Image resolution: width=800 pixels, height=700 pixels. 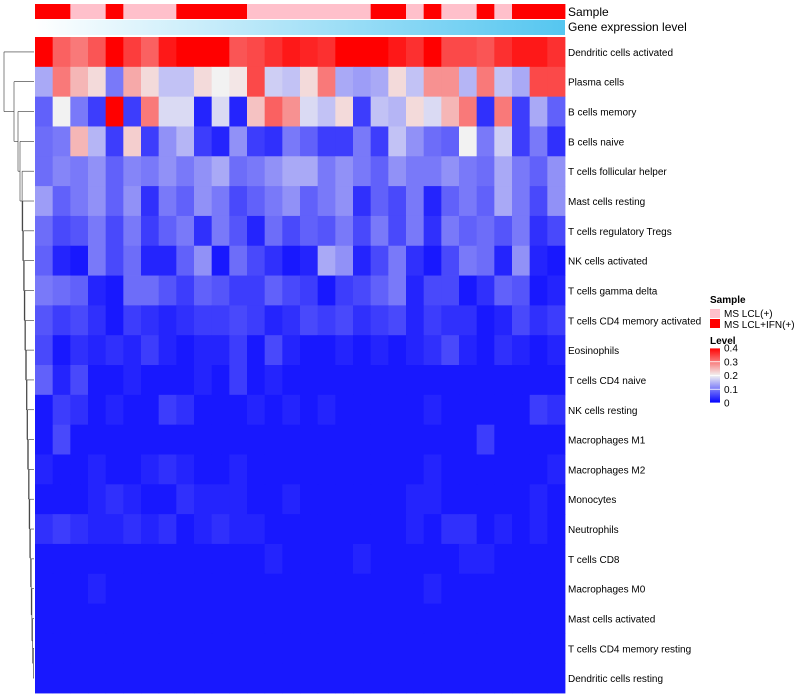 I want to click on row-label: NK cells activated, so click(x=607, y=262).